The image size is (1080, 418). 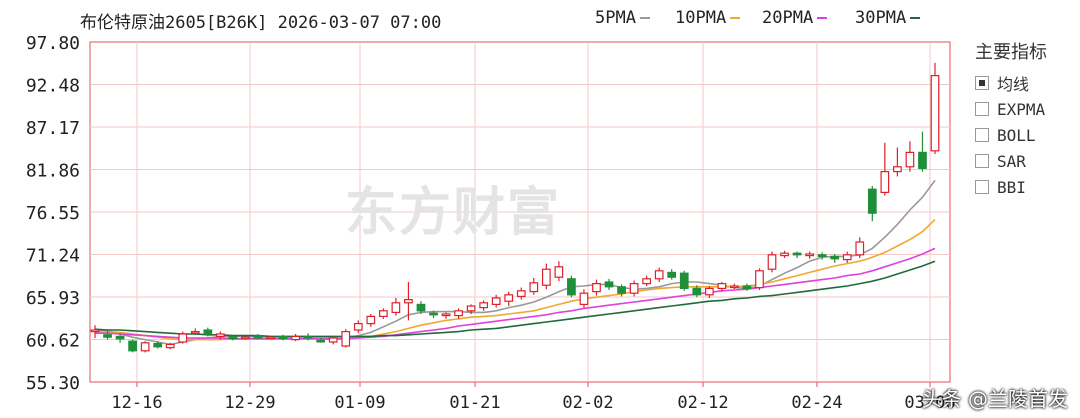 What do you see at coordinates (474, 403) in the screenshot?
I see `x-tick-label: 01-21` at bounding box center [474, 403].